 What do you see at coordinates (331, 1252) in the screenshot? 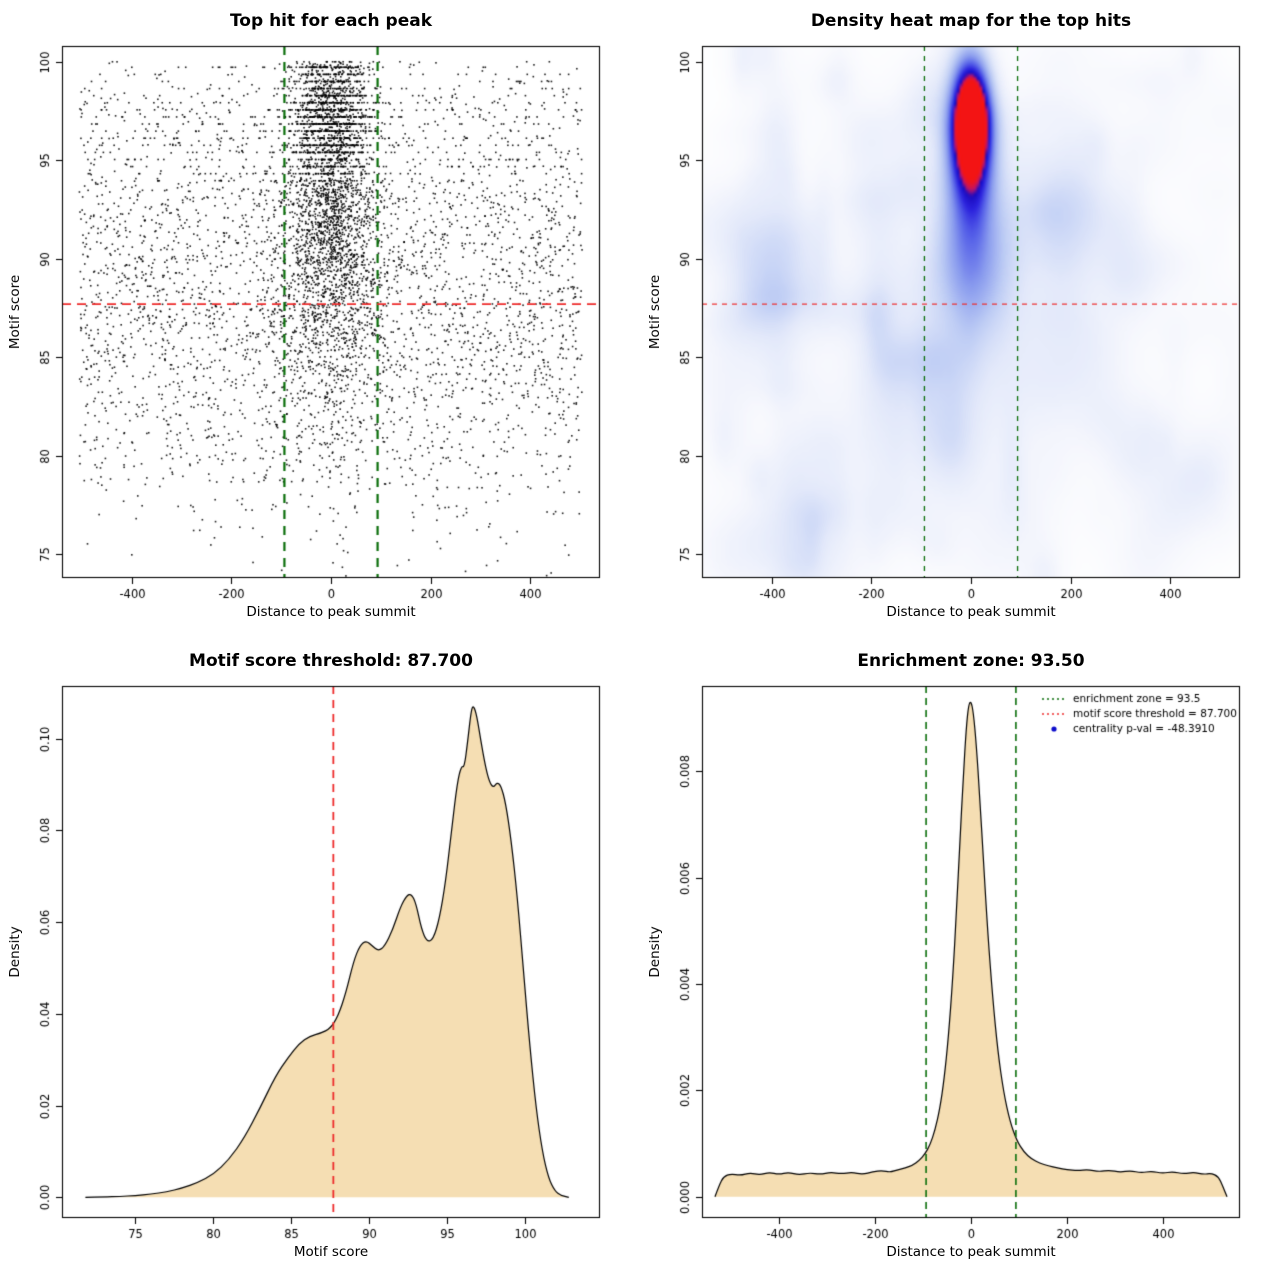
I see `x-axis-label: Motif score` at bounding box center [331, 1252].